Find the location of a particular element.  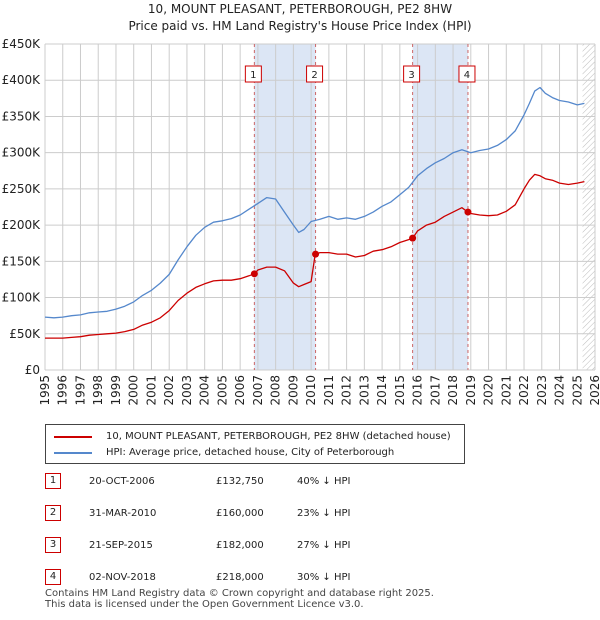

sale-date: 02-NOV-2018 is located at coordinates (122, 577).